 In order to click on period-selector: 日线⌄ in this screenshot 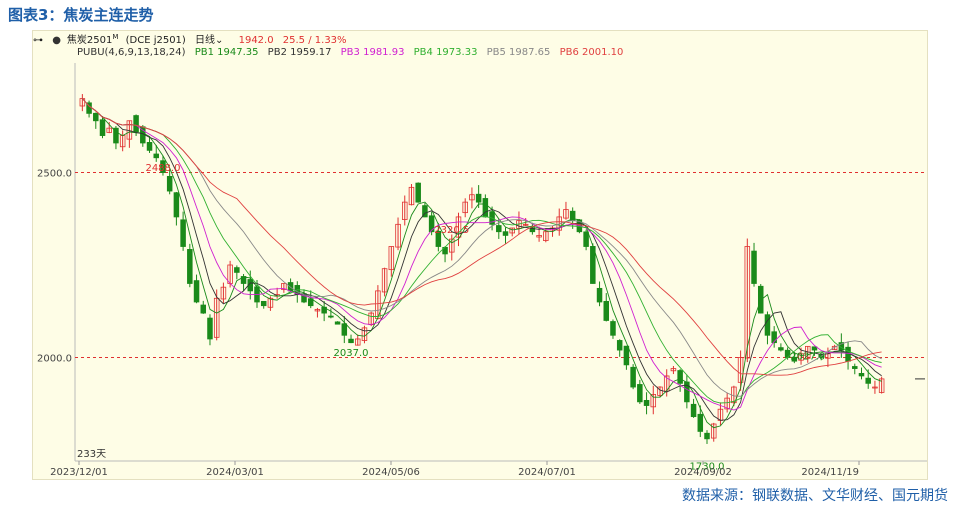, I will do `click(209, 40)`.